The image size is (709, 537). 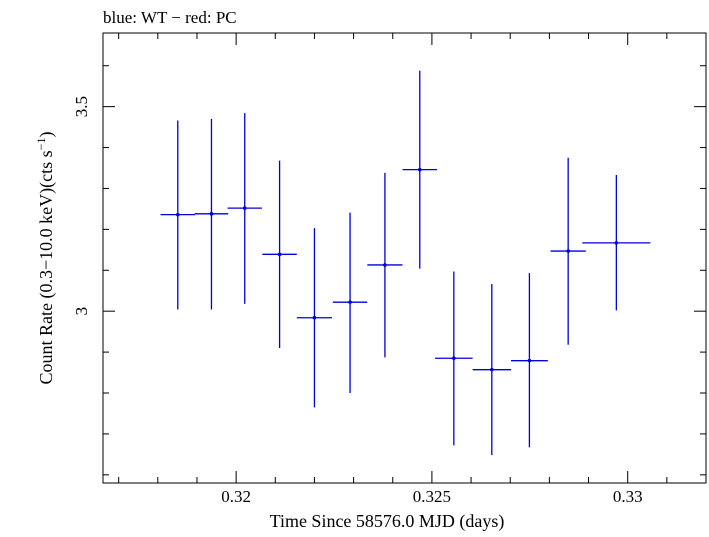 I want to click on y-tick-label: 3, so click(x=81, y=311).